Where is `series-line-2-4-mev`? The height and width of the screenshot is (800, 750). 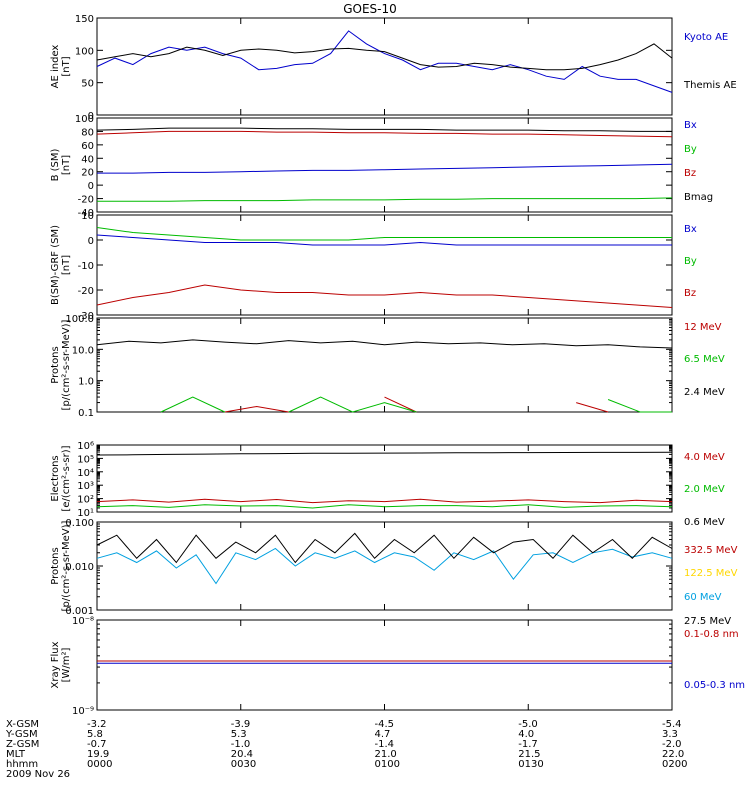
series-line-2-4-mev is located at coordinates (384, 344).